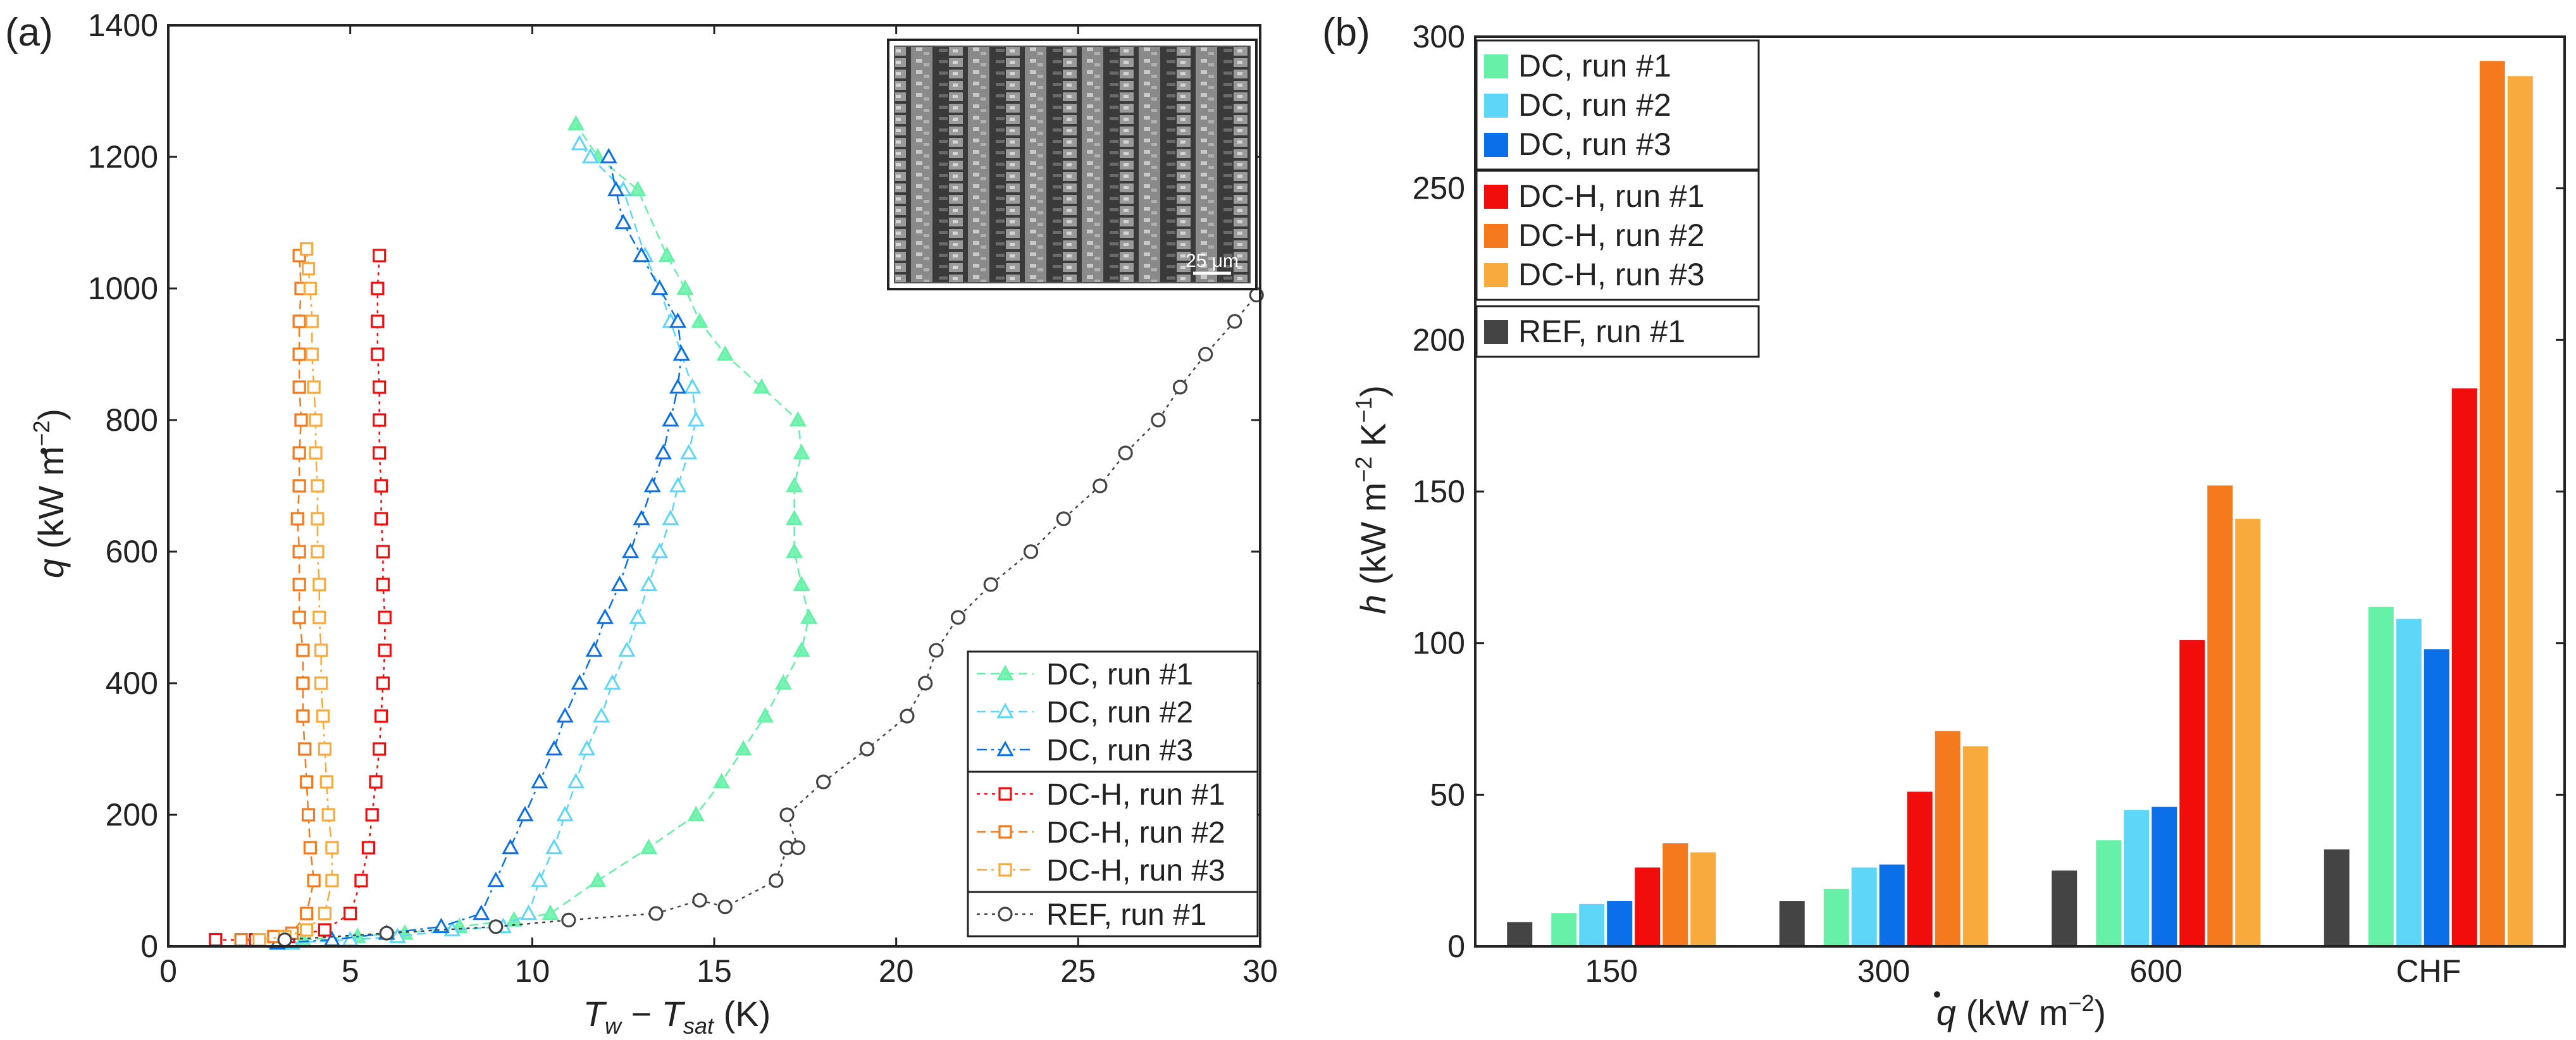 The image size is (2576, 1040). I want to click on y-tick-label: 800, so click(132, 420).